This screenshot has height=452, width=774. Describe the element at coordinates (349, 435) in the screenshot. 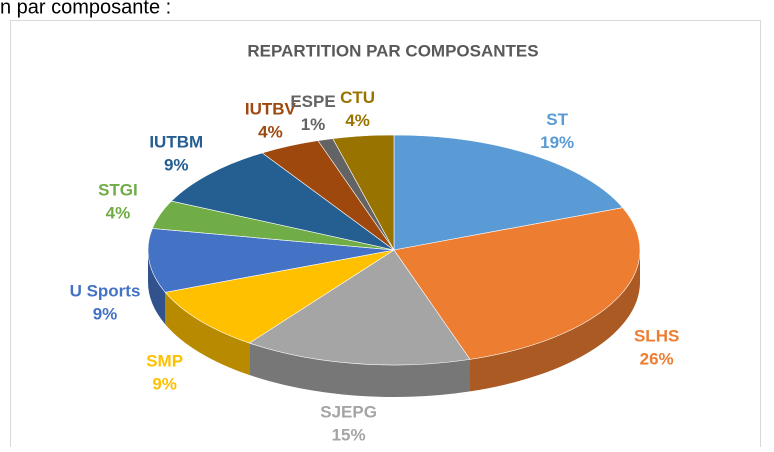

I see `slice-percent: 15%` at that location.